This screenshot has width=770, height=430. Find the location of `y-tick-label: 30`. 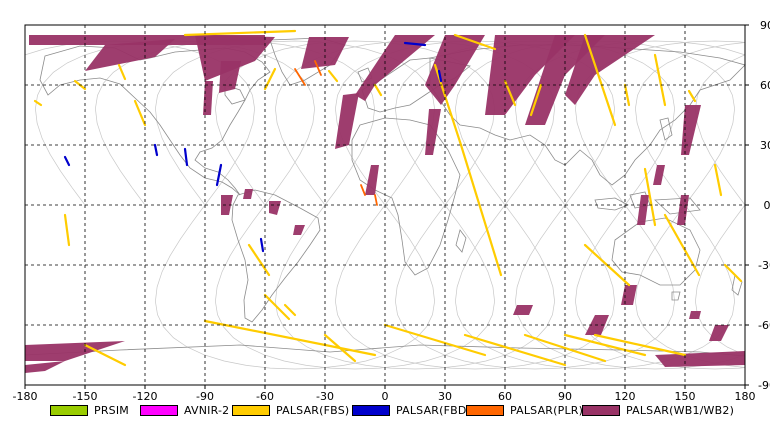

y-tick-label: 30 is located at coordinates (765, 145).